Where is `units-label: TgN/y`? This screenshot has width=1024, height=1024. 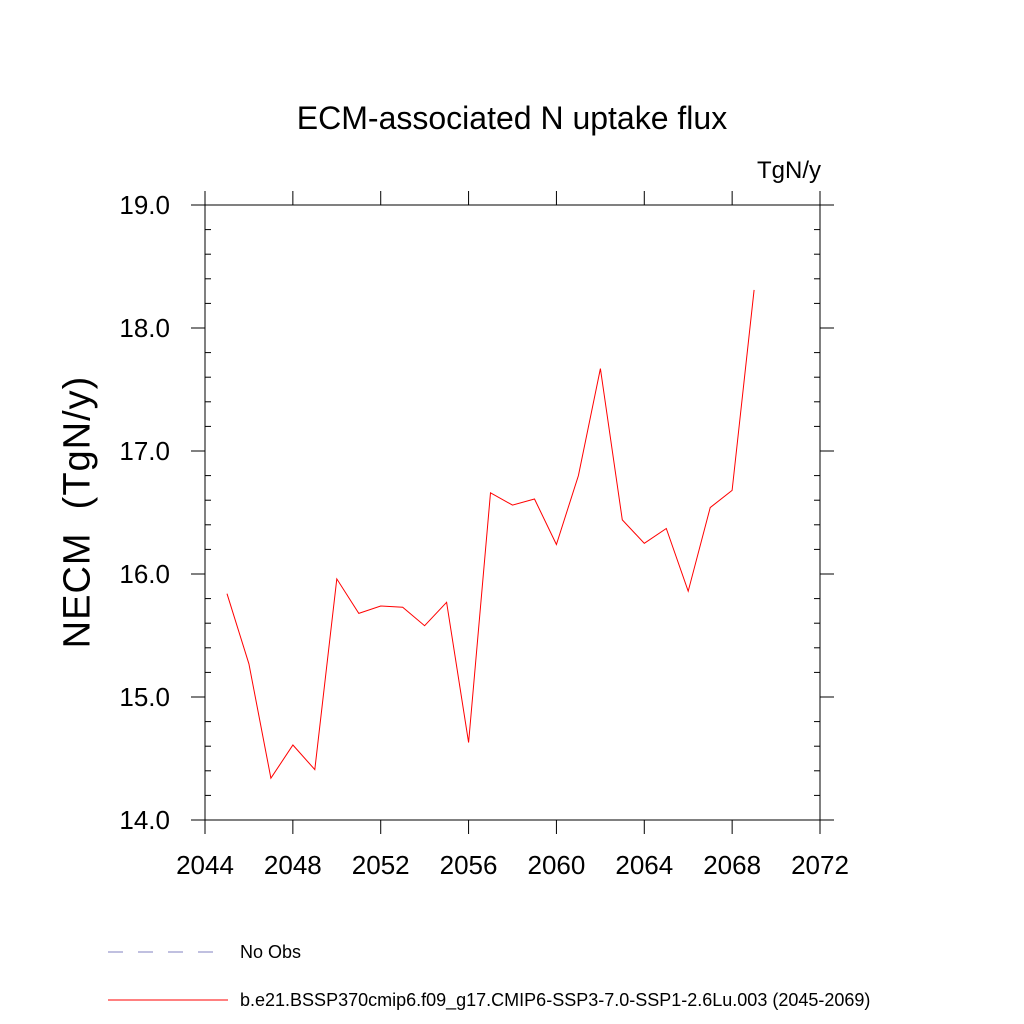 units-label: TgN/y is located at coordinates (788, 170).